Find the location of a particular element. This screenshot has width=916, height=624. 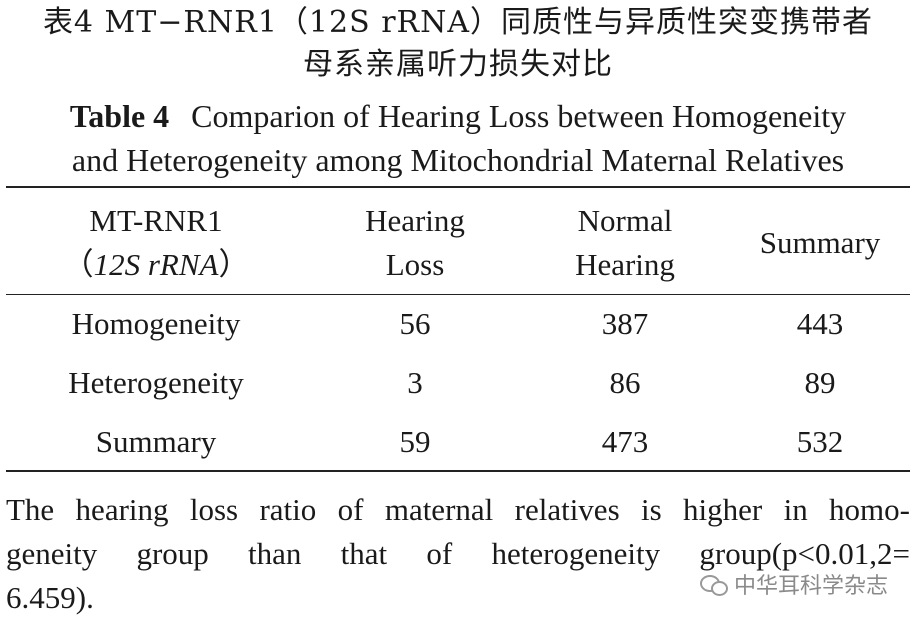

table-header-rule is located at coordinates (458, 294).